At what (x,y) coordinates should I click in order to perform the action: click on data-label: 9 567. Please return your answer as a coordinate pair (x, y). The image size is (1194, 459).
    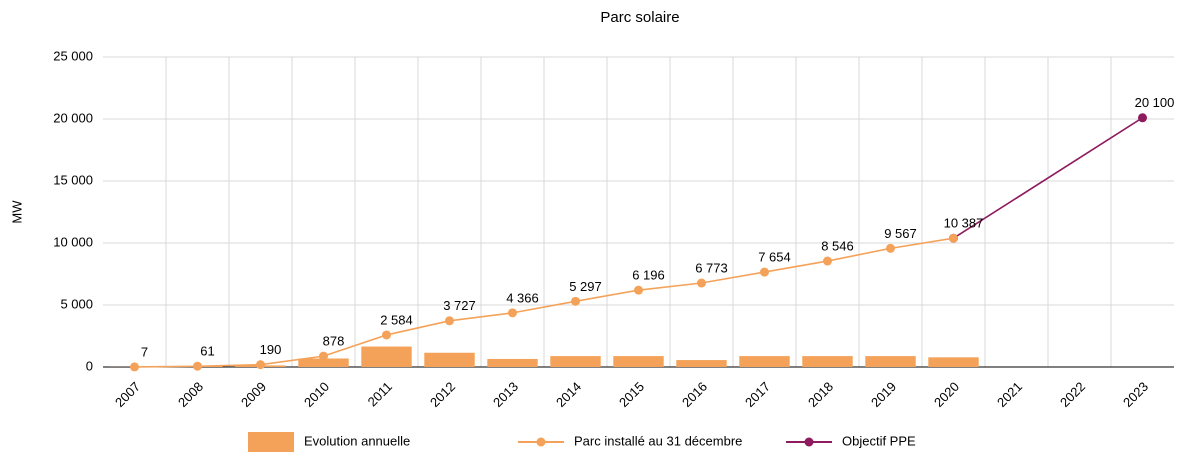
    Looking at the image, I should click on (900, 233).